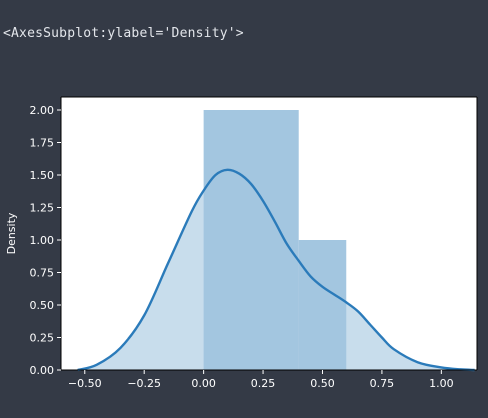 Image resolution: width=488 pixels, height=418 pixels. Describe the element at coordinates (42, 240) in the screenshot. I see `y-tick-label: 1.00` at that location.